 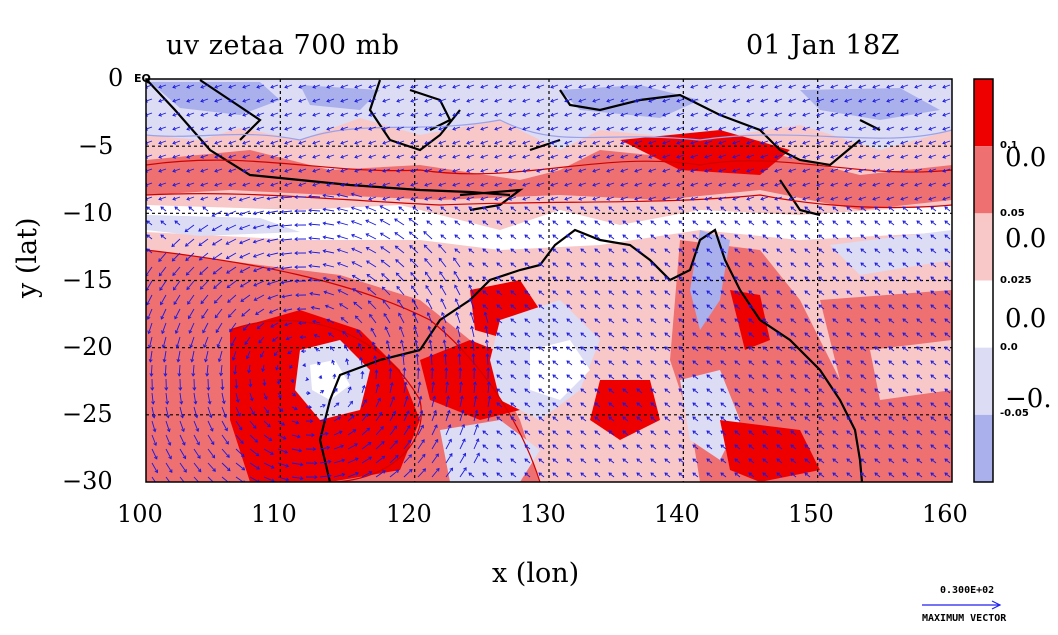 What do you see at coordinates (1012, 213) in the screenshot?
I see `colorbar-label: 0.05` at bounding box center [1012, 213].